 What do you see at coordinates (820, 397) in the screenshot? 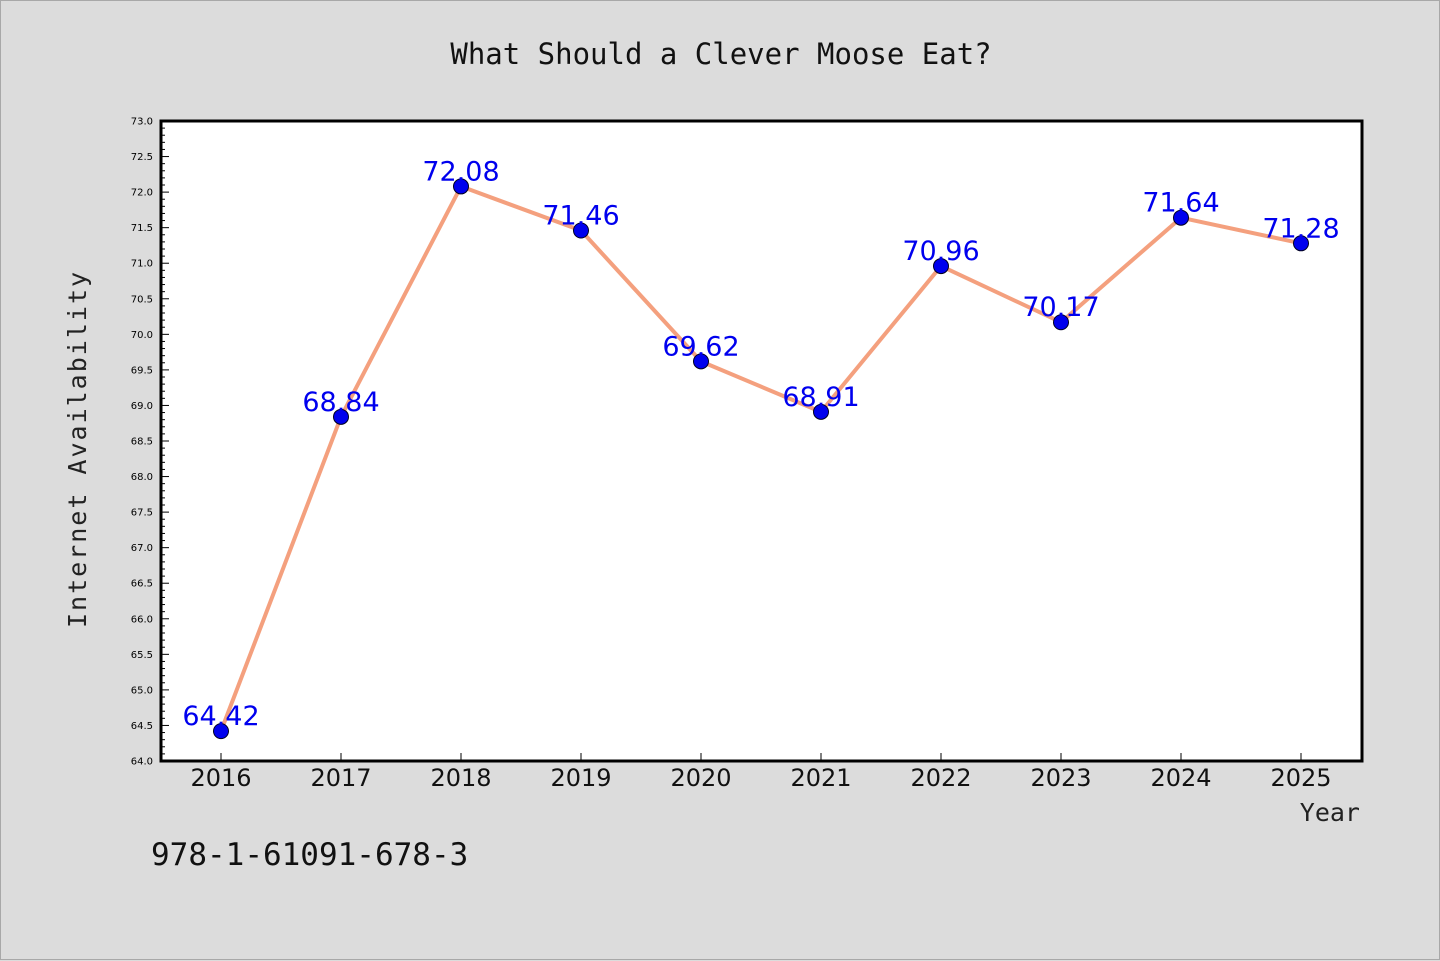
I see `data-label: 68.91` at bounding box center [820, 397].